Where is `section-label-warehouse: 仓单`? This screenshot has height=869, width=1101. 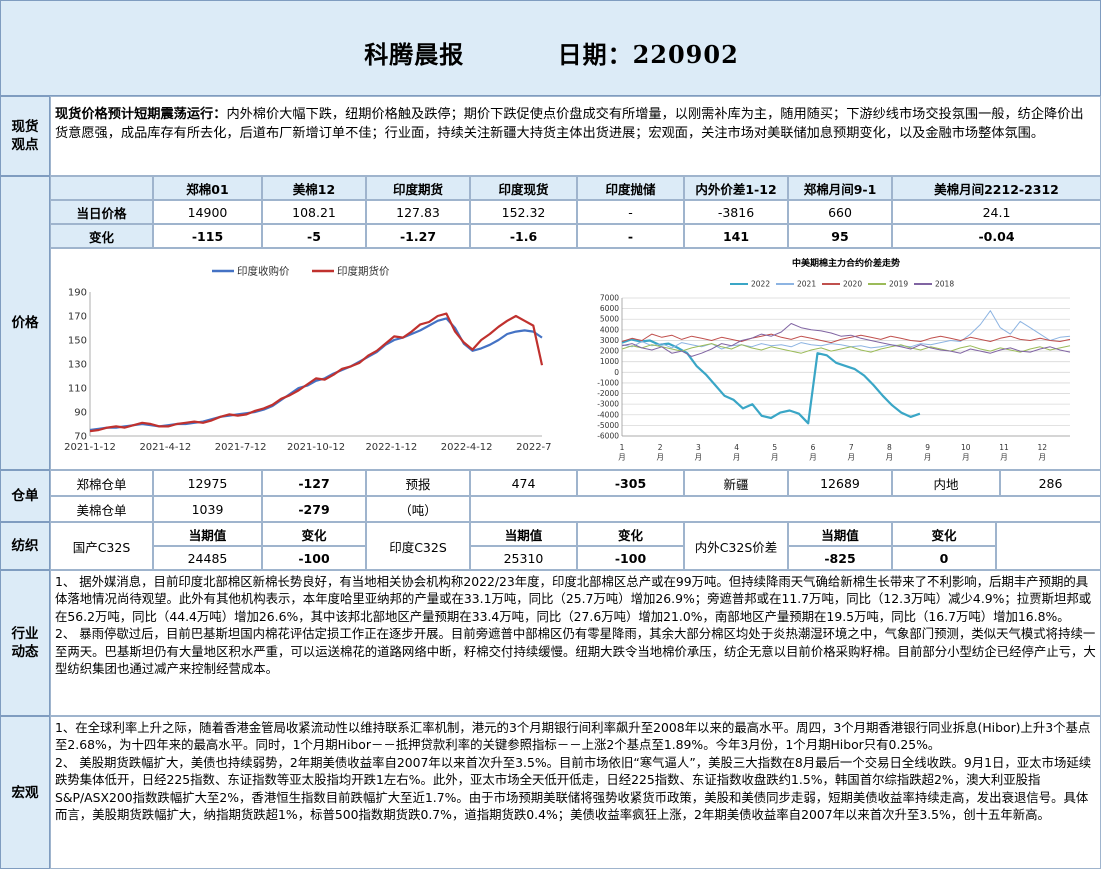 section-label-warehouse: 仓单 is located at coordinates (25, 496).